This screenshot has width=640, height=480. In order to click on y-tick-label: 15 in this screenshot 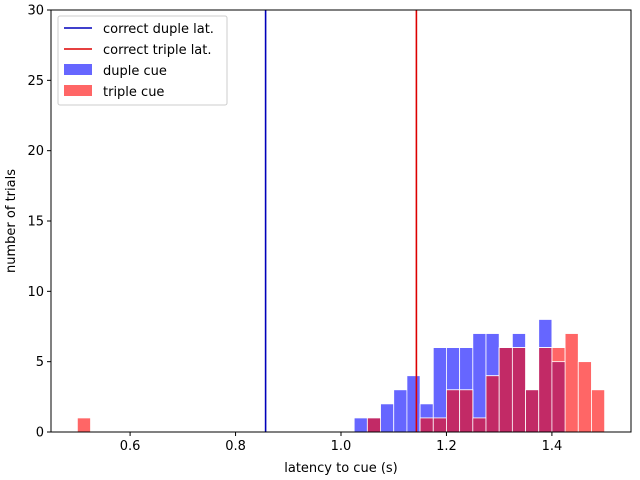, I will do `click(35, 222)`.